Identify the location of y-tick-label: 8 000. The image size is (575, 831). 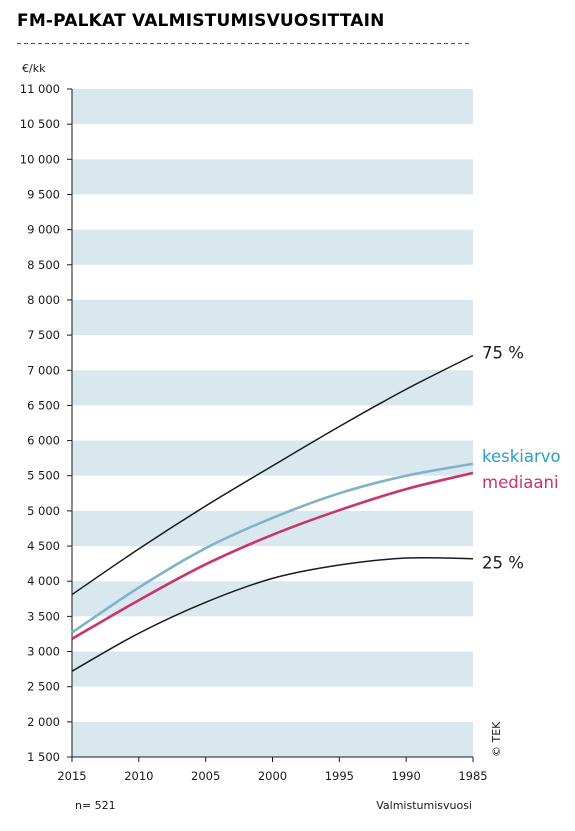
(43, 300).